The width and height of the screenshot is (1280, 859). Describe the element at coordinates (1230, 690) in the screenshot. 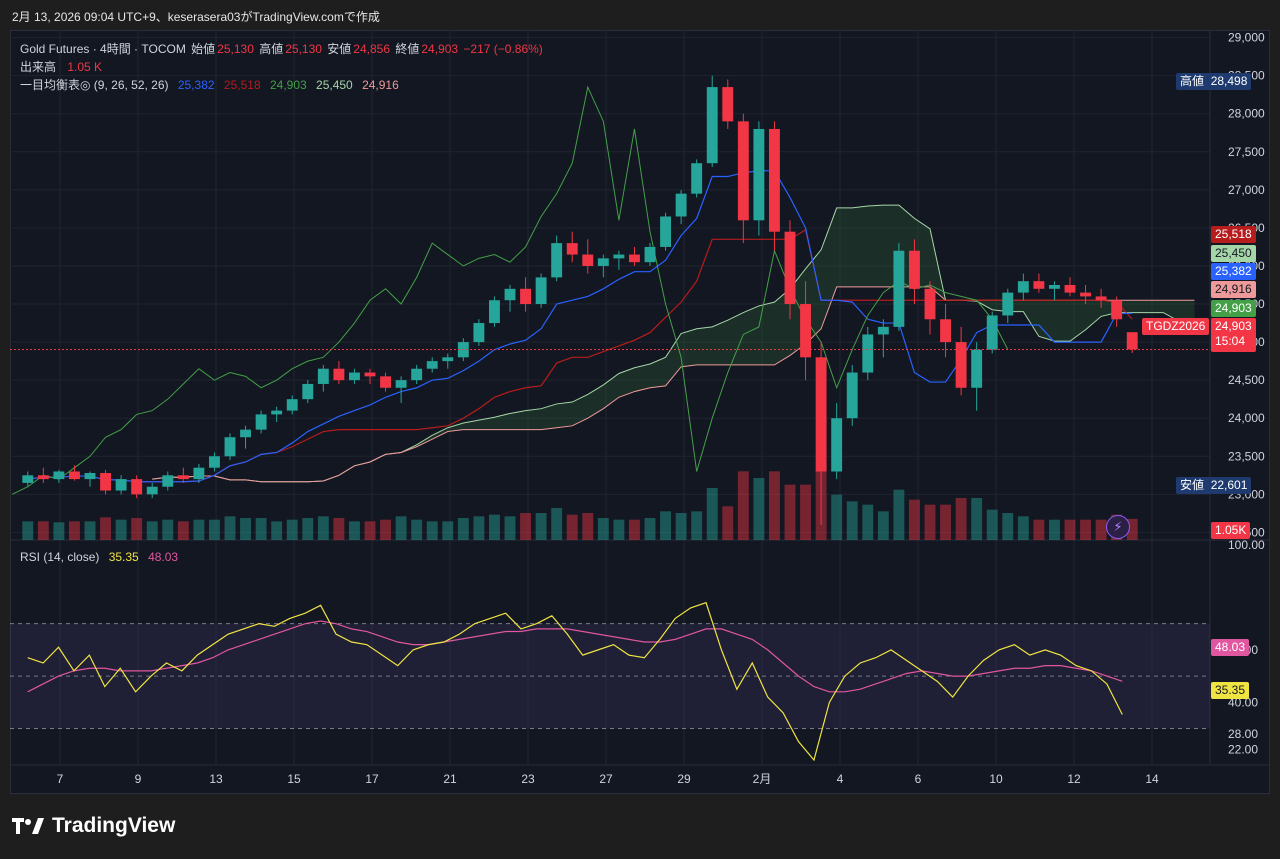

I see `rsi-tag: 35.35` at that location.